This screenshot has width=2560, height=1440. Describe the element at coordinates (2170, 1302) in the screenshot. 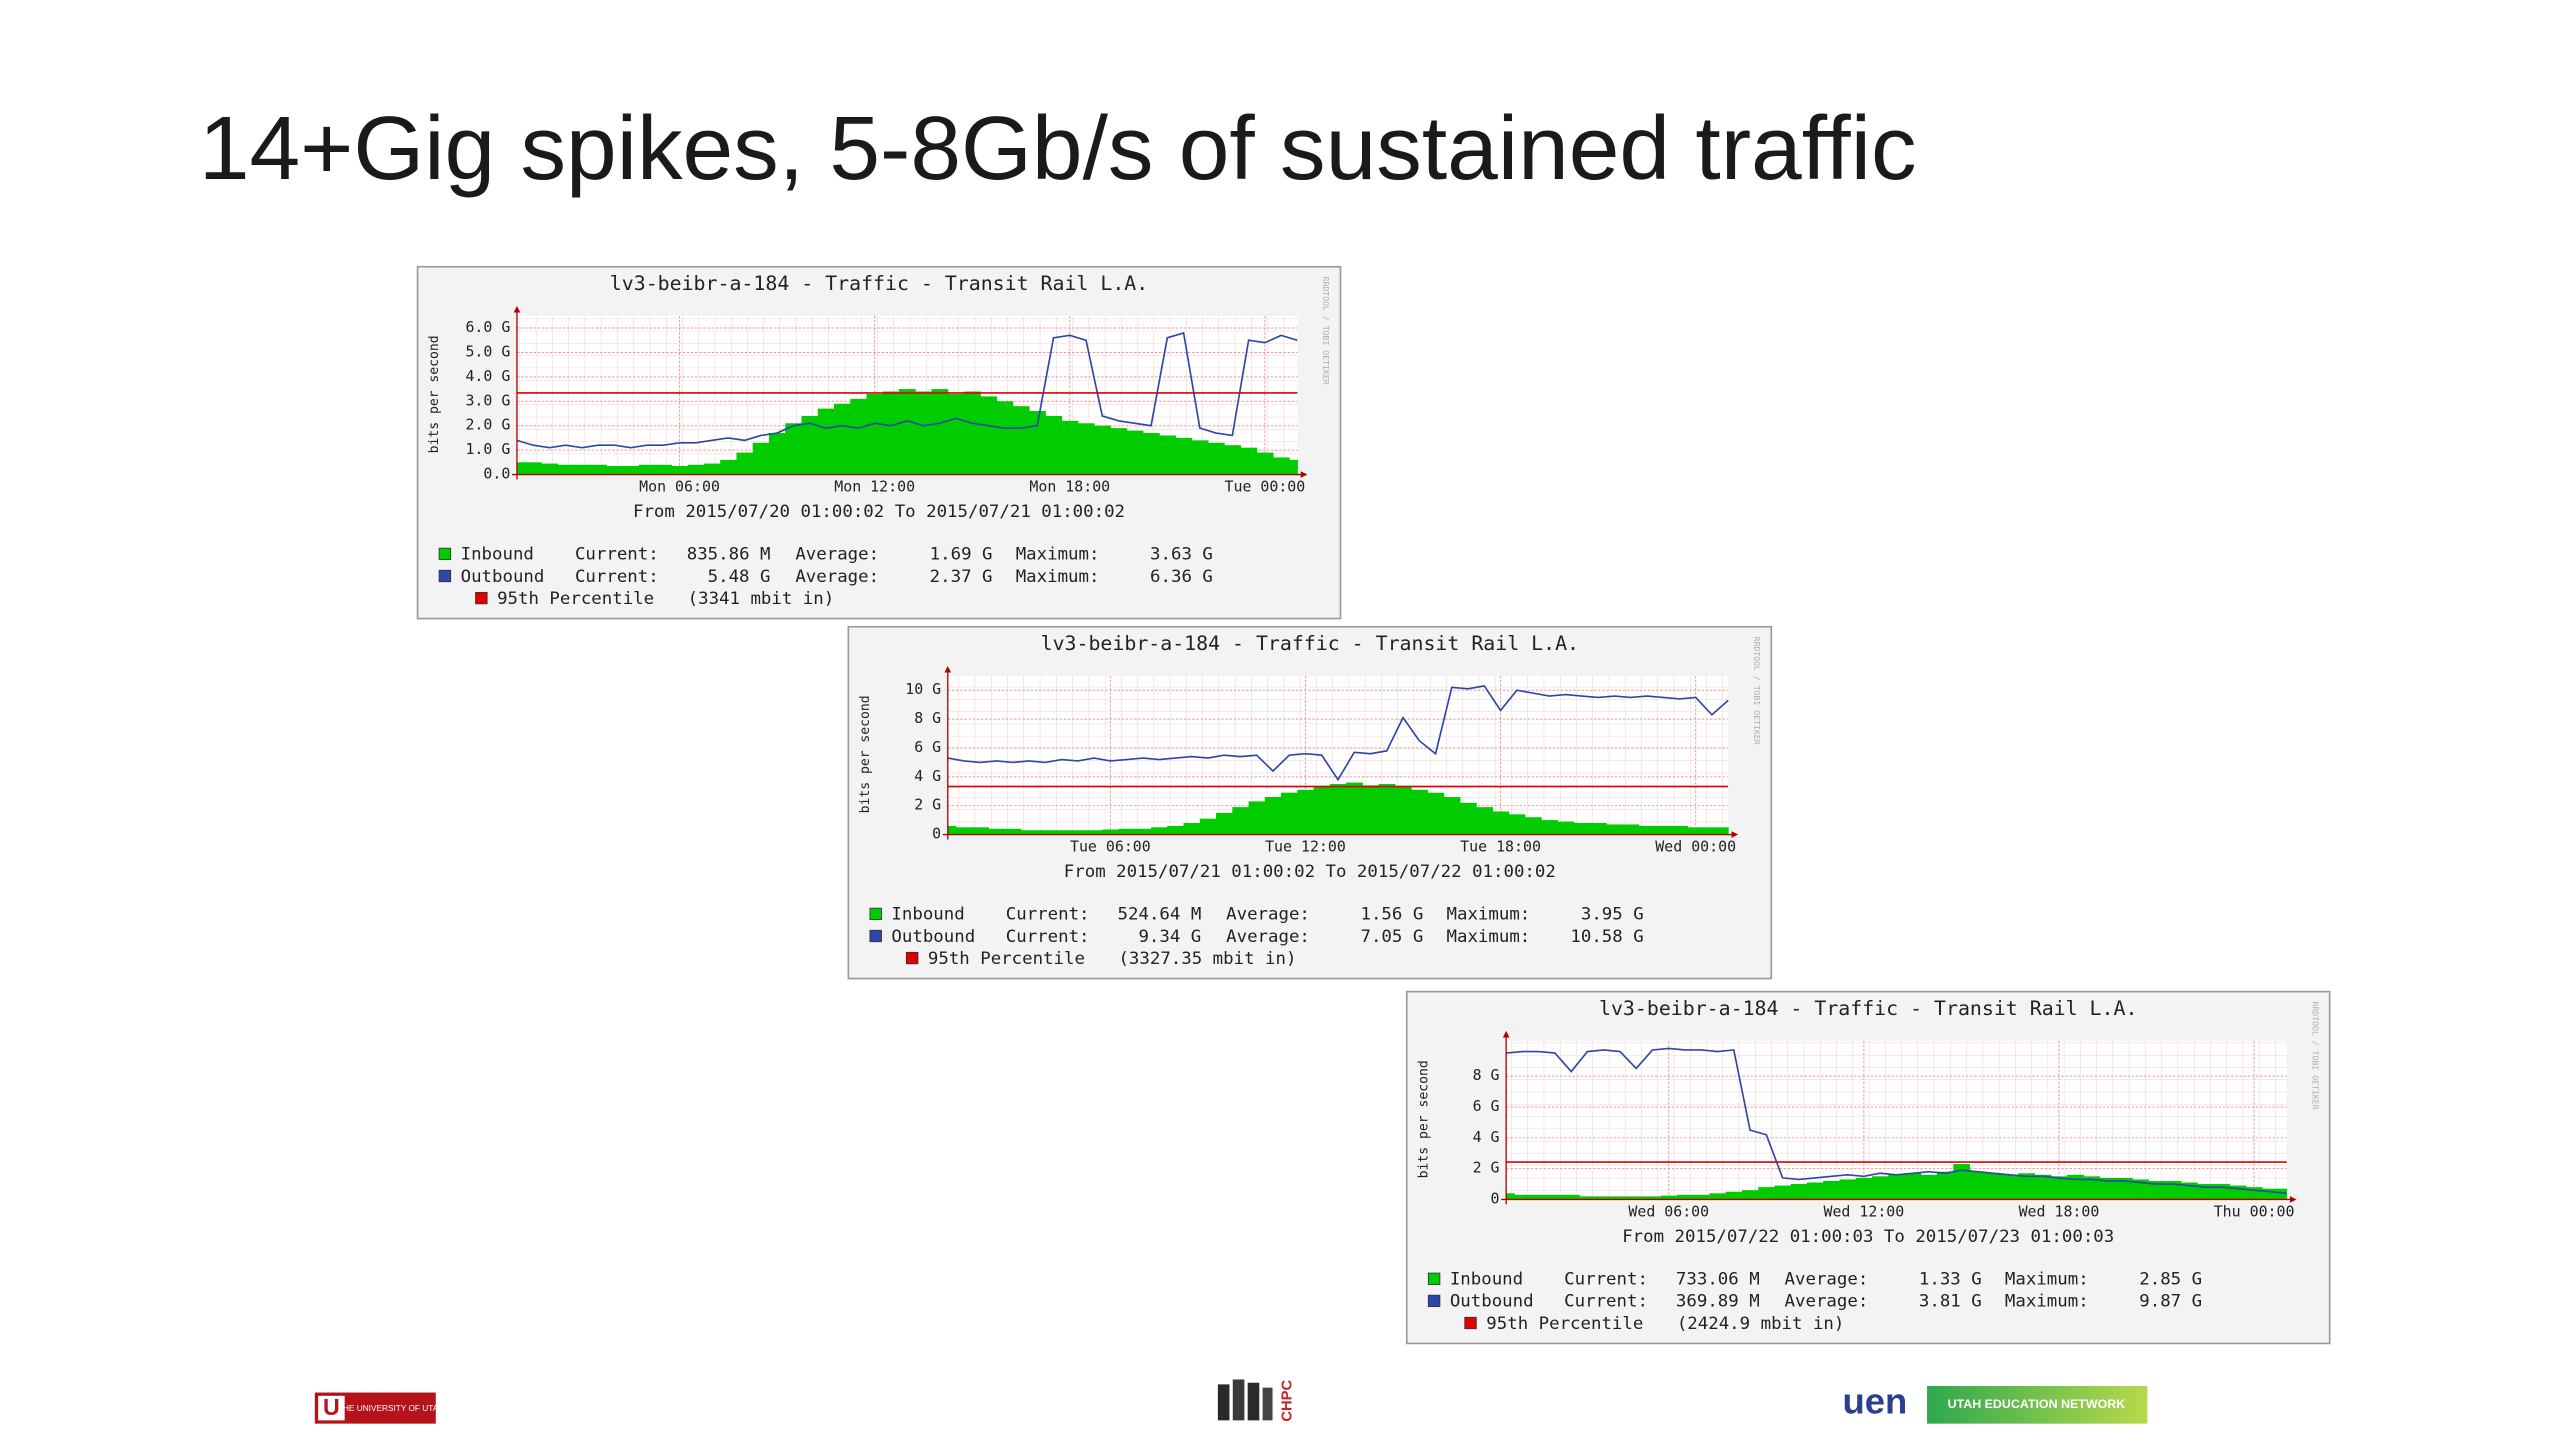

I see `legend-stat: 9.87 G` at that location.